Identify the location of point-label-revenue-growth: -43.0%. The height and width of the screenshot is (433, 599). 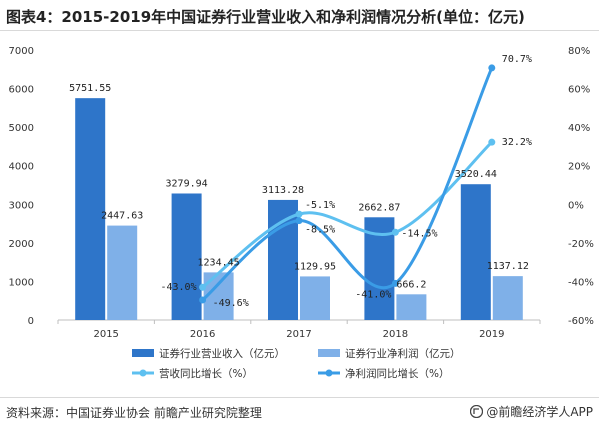
(178, 287).